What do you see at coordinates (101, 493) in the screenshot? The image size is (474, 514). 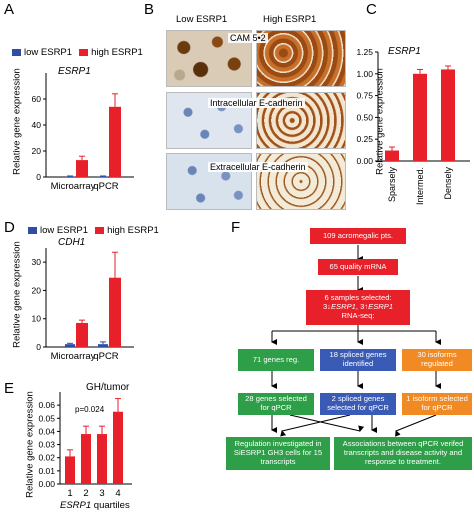 I see `e-x-tick-label: 3` at bounding box center [101, 493].